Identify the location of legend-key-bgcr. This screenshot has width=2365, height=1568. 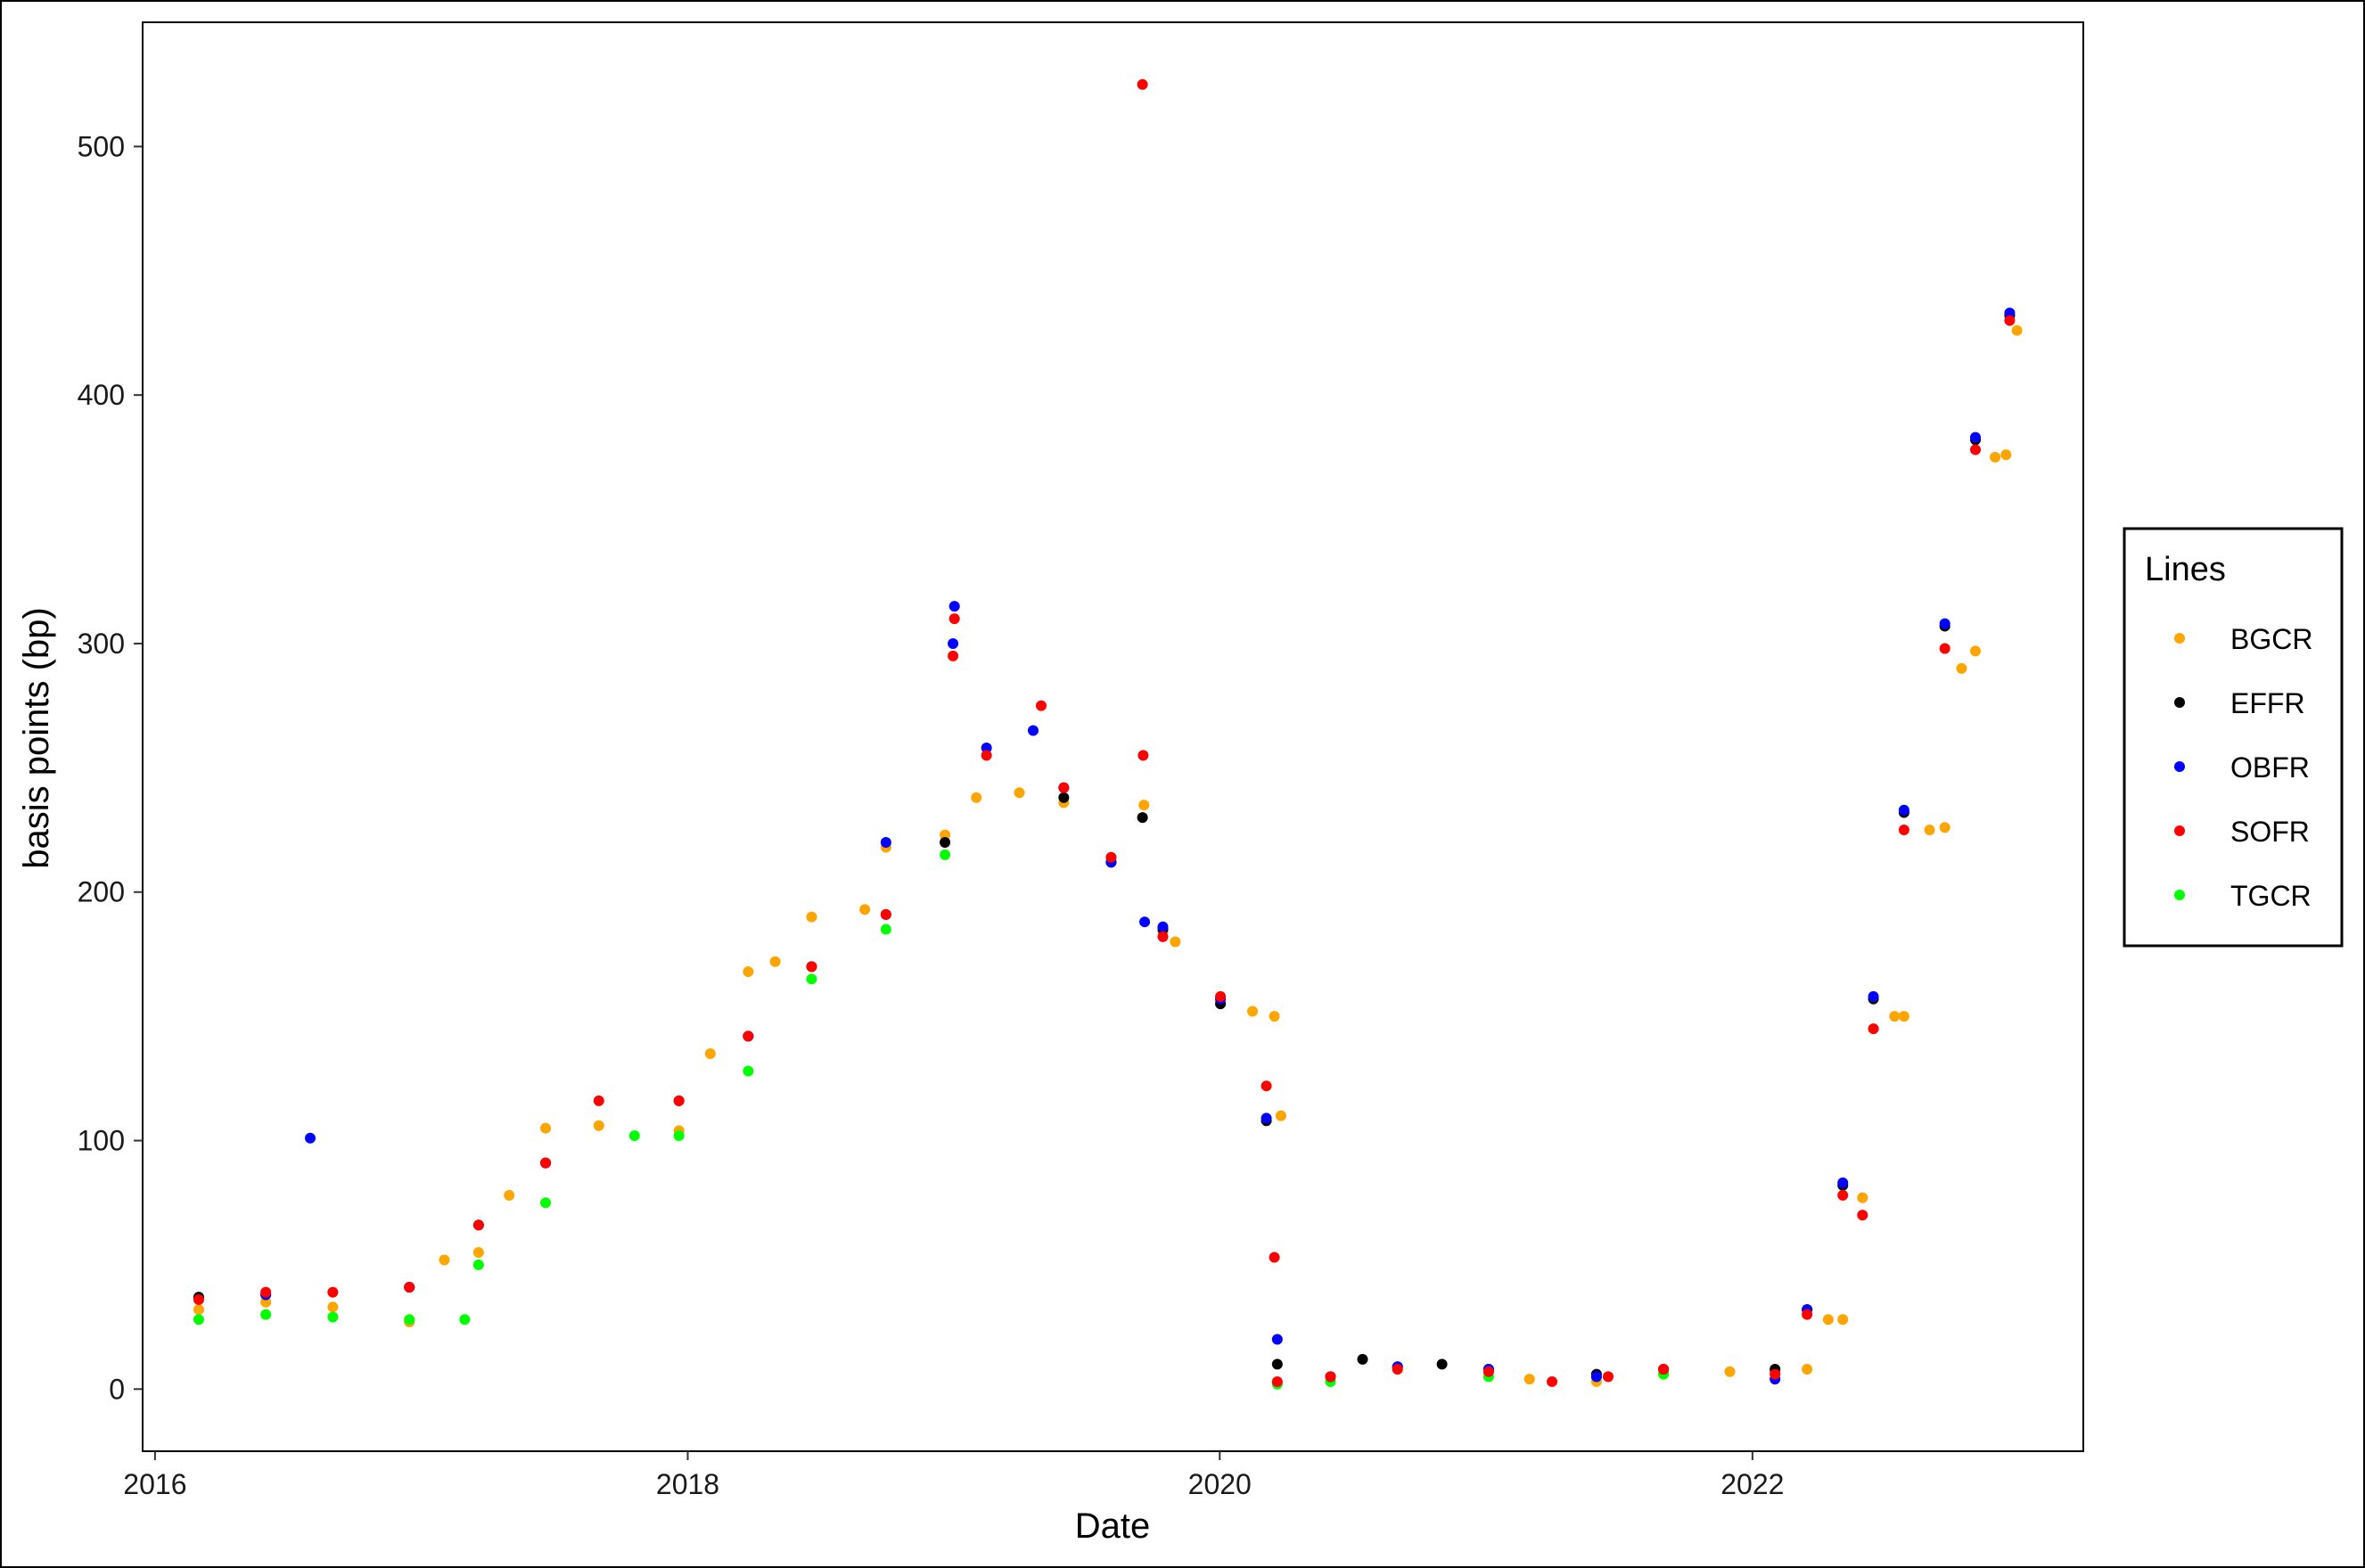
(2179, 638).